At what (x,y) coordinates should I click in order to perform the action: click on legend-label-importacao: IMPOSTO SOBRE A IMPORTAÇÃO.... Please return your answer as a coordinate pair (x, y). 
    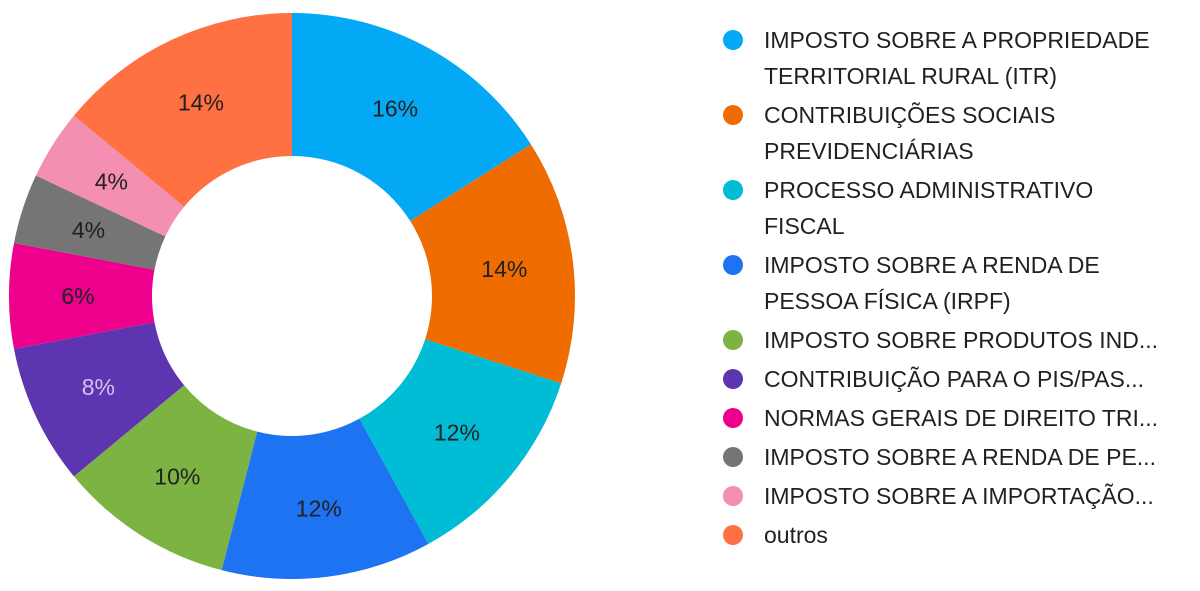
    Looking at the image, I should click on (959, 496).